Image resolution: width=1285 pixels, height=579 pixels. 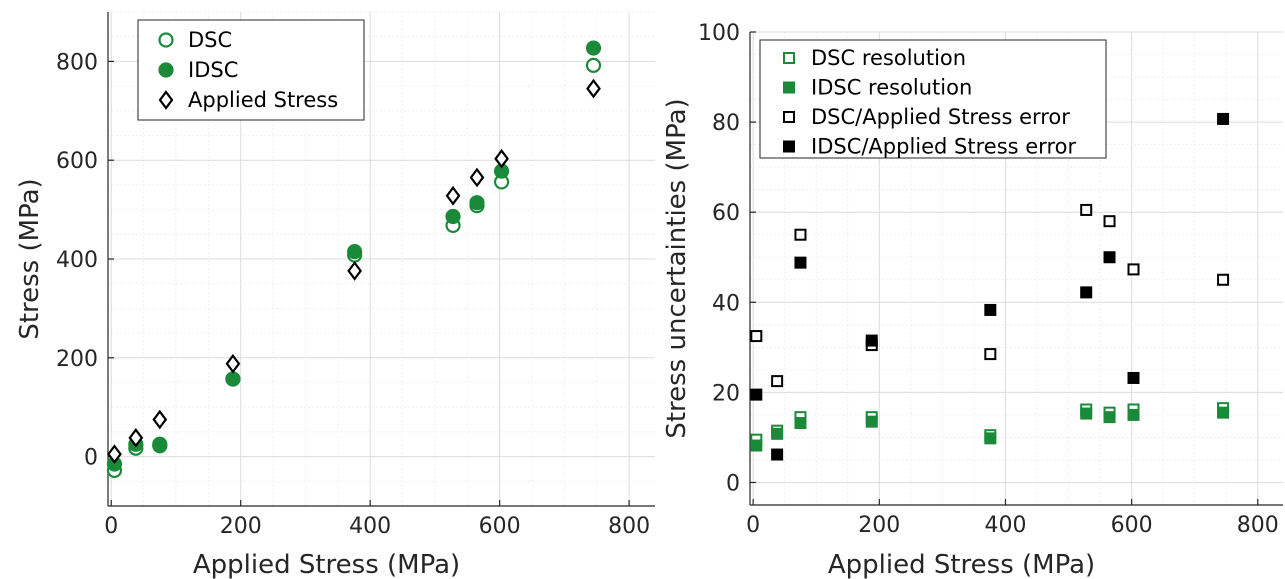 What do you see at coordinates (77, 161) in the screenshot?
I see `y-tick-label: 600` at bounding box center [77, 161].